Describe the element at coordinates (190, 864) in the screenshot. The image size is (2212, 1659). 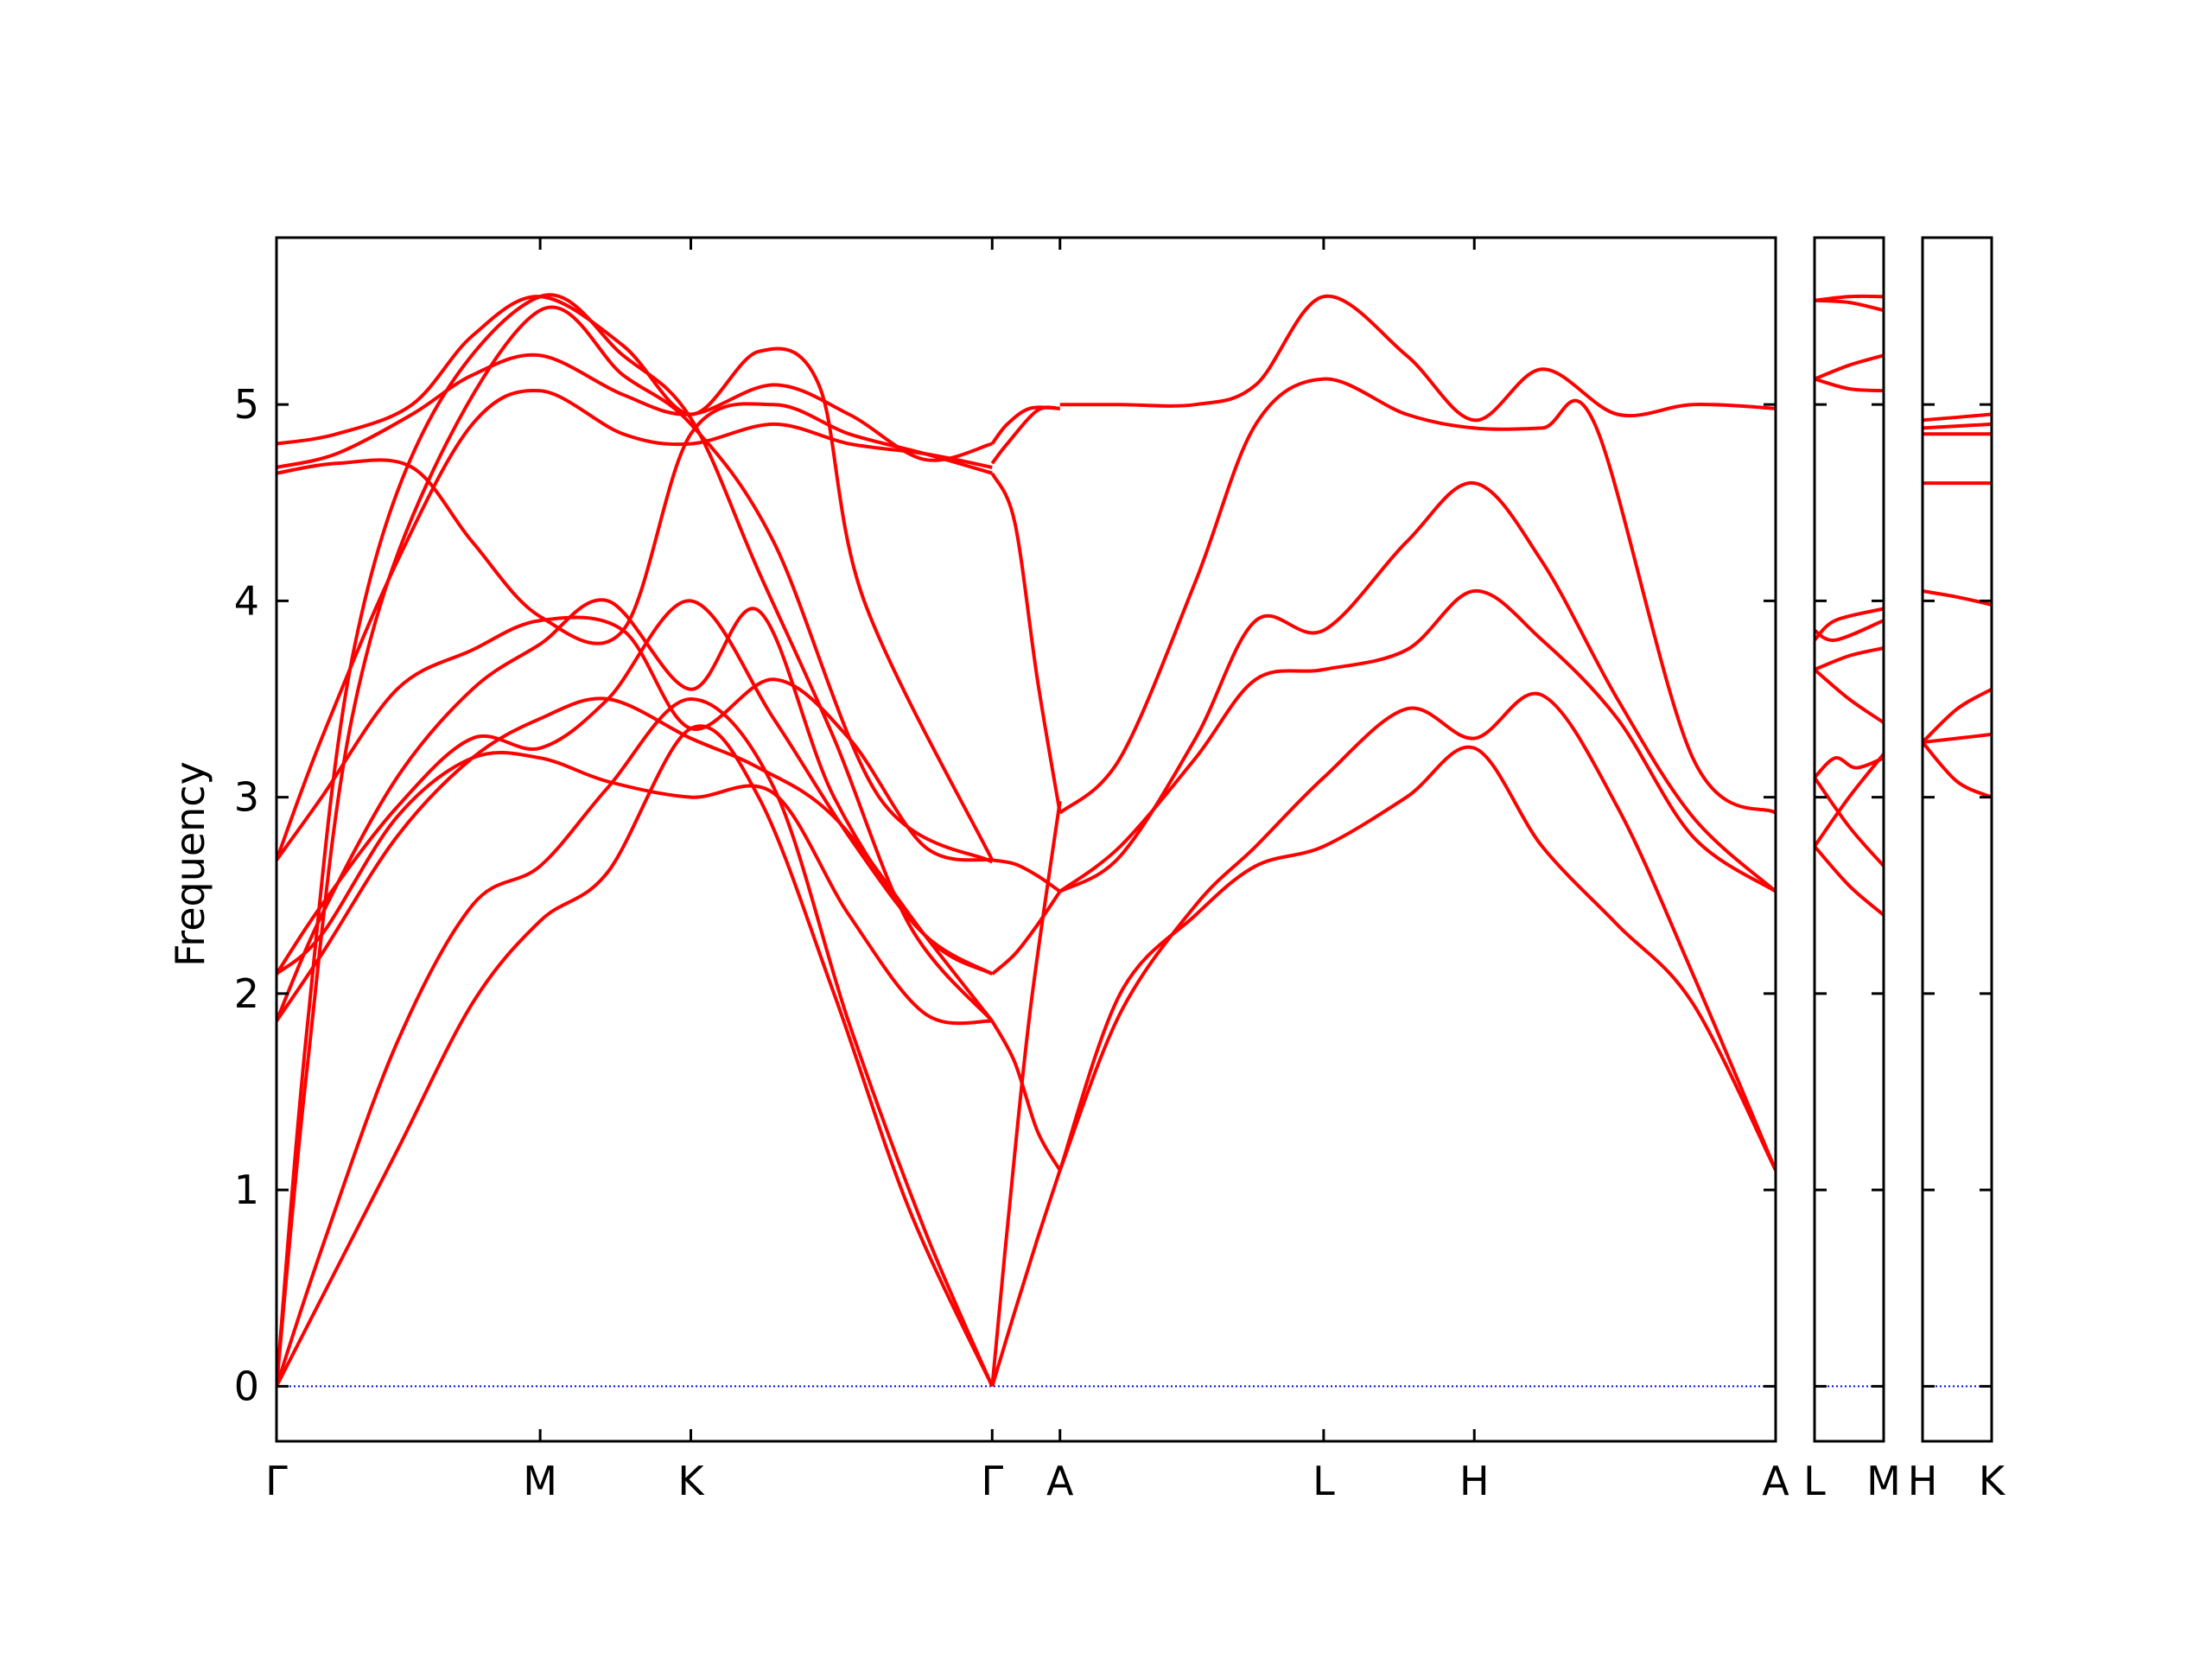
I see `y-axis-label: Frequency` at that location.